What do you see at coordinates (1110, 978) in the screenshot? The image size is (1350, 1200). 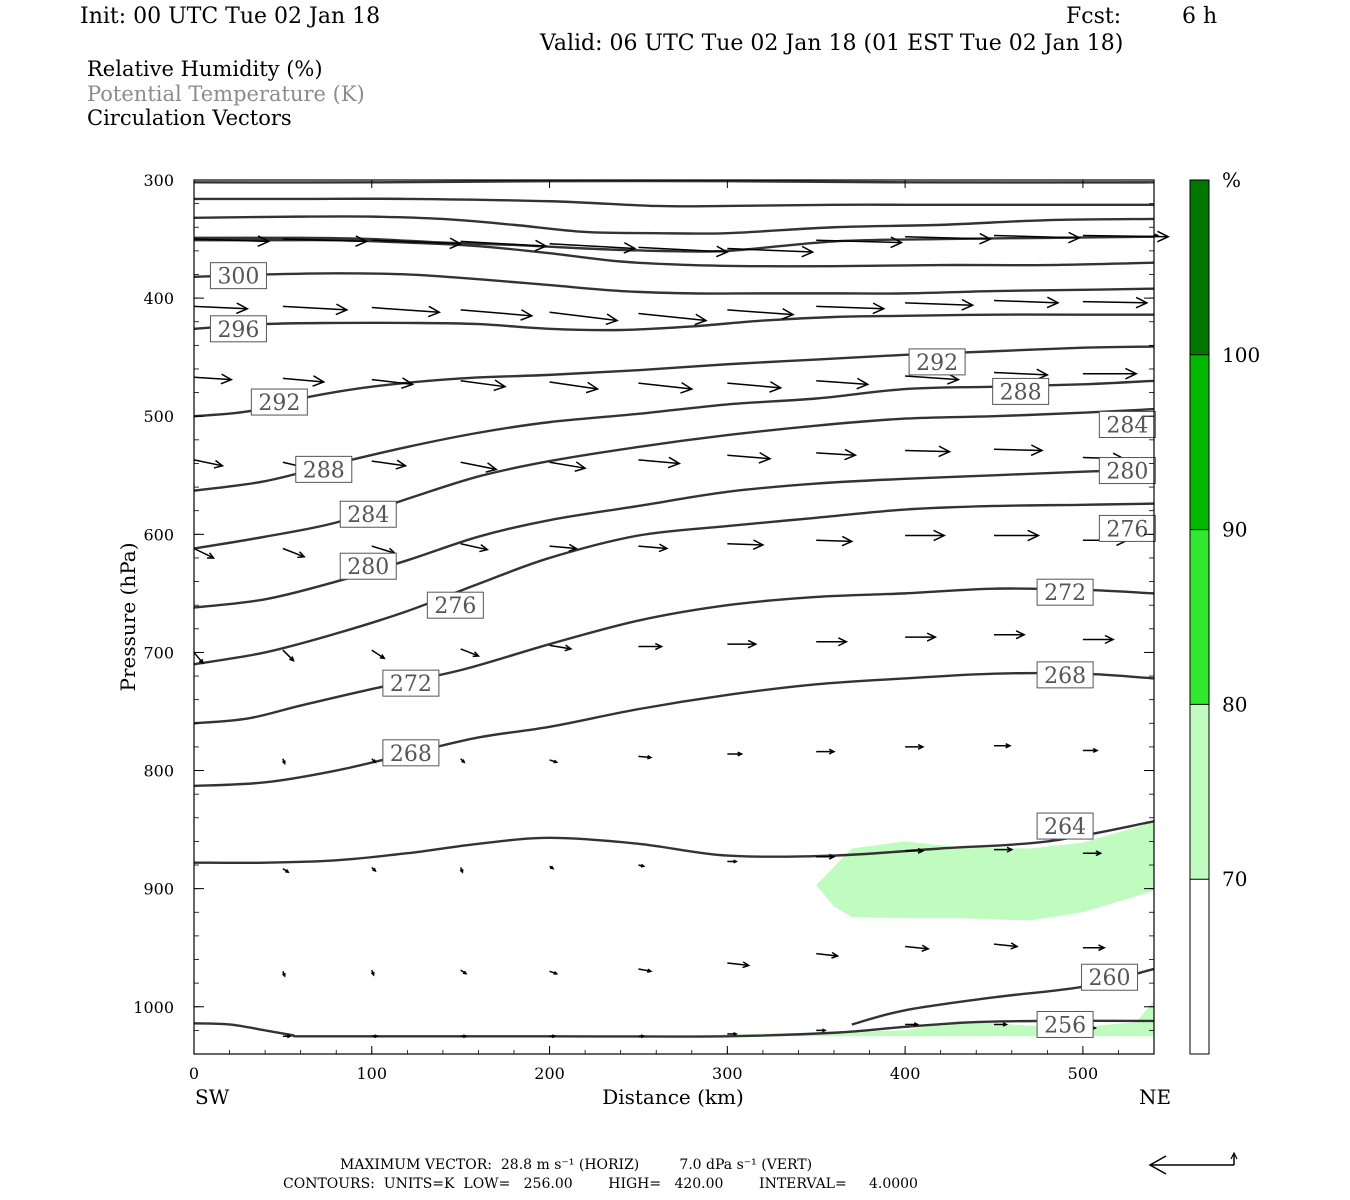 I see `contour-label-260: 260` at bounding box center [1110, 978].